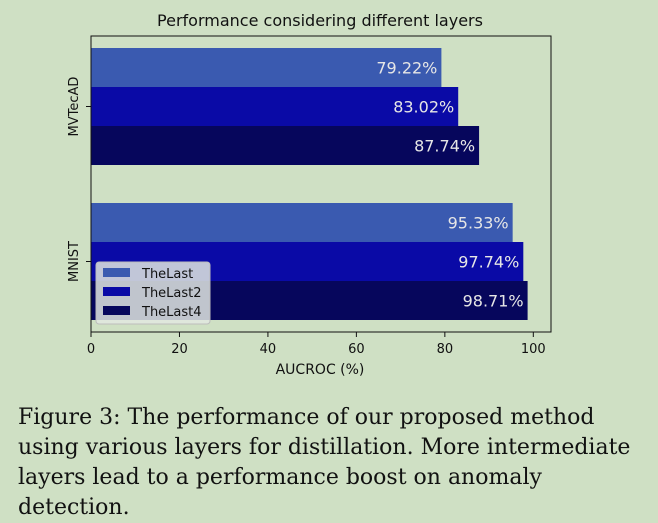 This screenshot has width=658, height=523. I want to click on x-tick-label-80: 80, so click(445, 349).